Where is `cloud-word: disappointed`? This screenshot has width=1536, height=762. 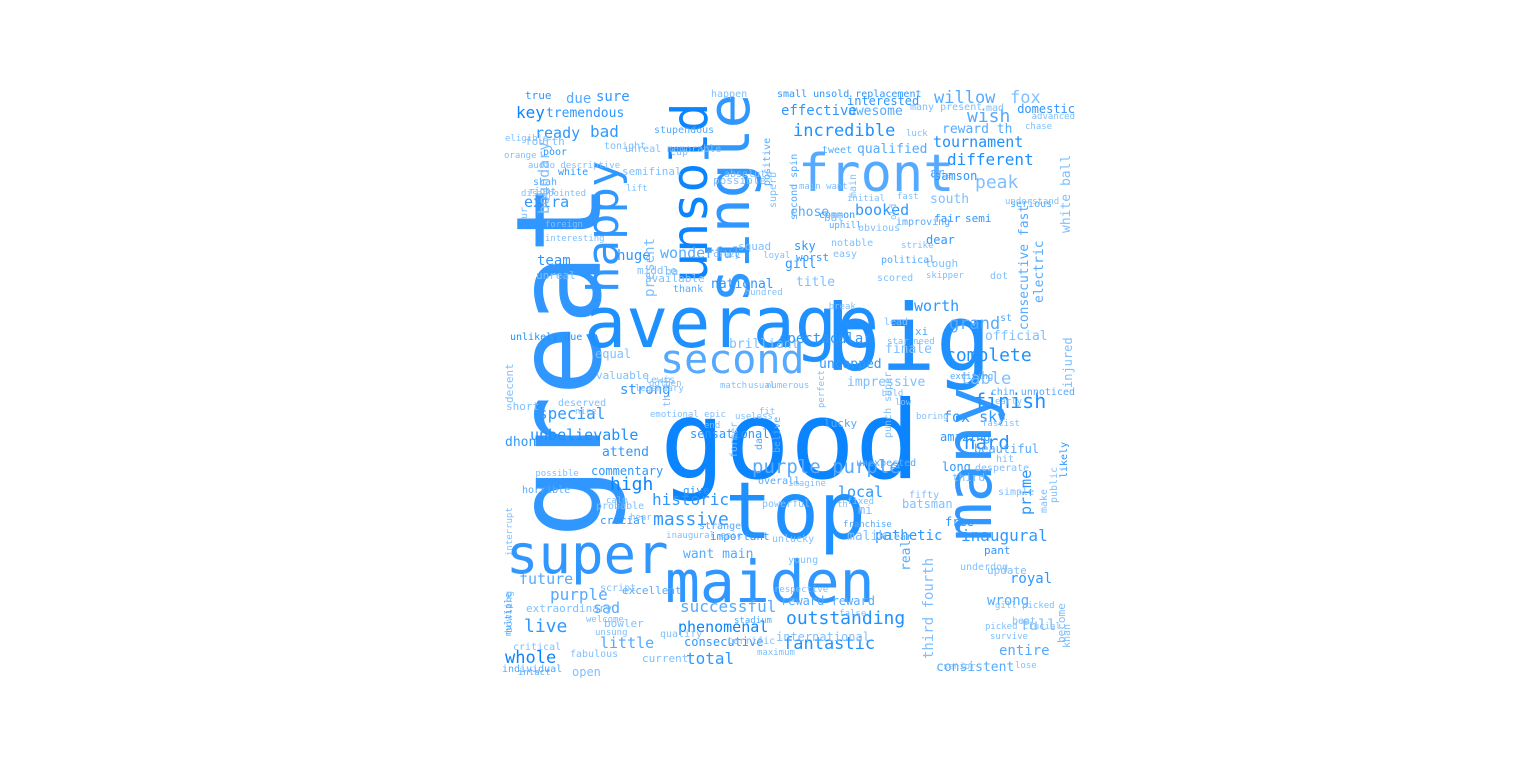
cloud-word: disappointed is located at coordinates (553, 194).